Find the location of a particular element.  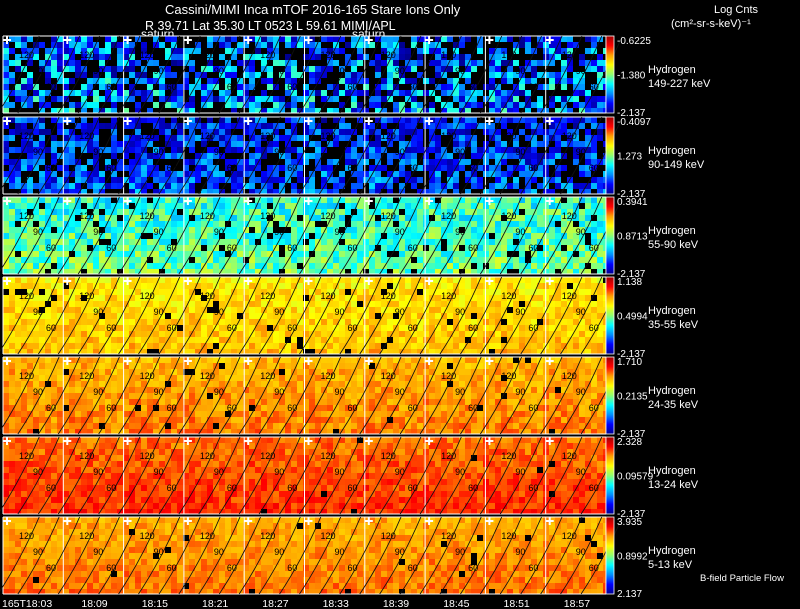

contour-line is located at coordinates (340, 74).